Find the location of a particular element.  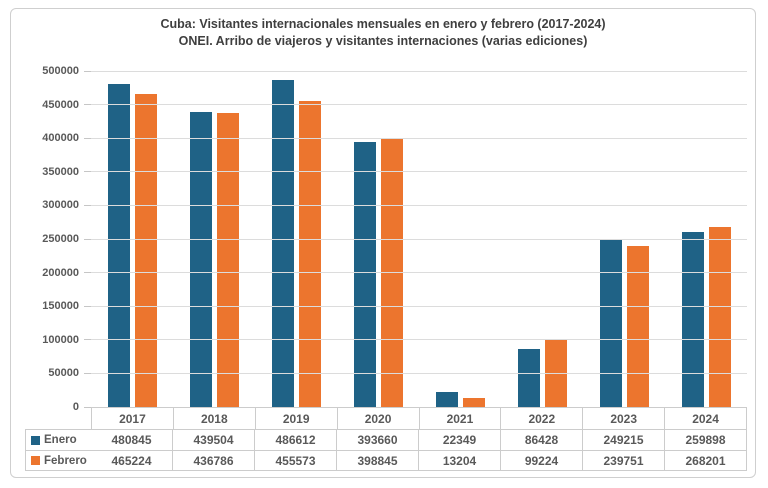

bar-group-2024 is located at coordinates (706, 239).